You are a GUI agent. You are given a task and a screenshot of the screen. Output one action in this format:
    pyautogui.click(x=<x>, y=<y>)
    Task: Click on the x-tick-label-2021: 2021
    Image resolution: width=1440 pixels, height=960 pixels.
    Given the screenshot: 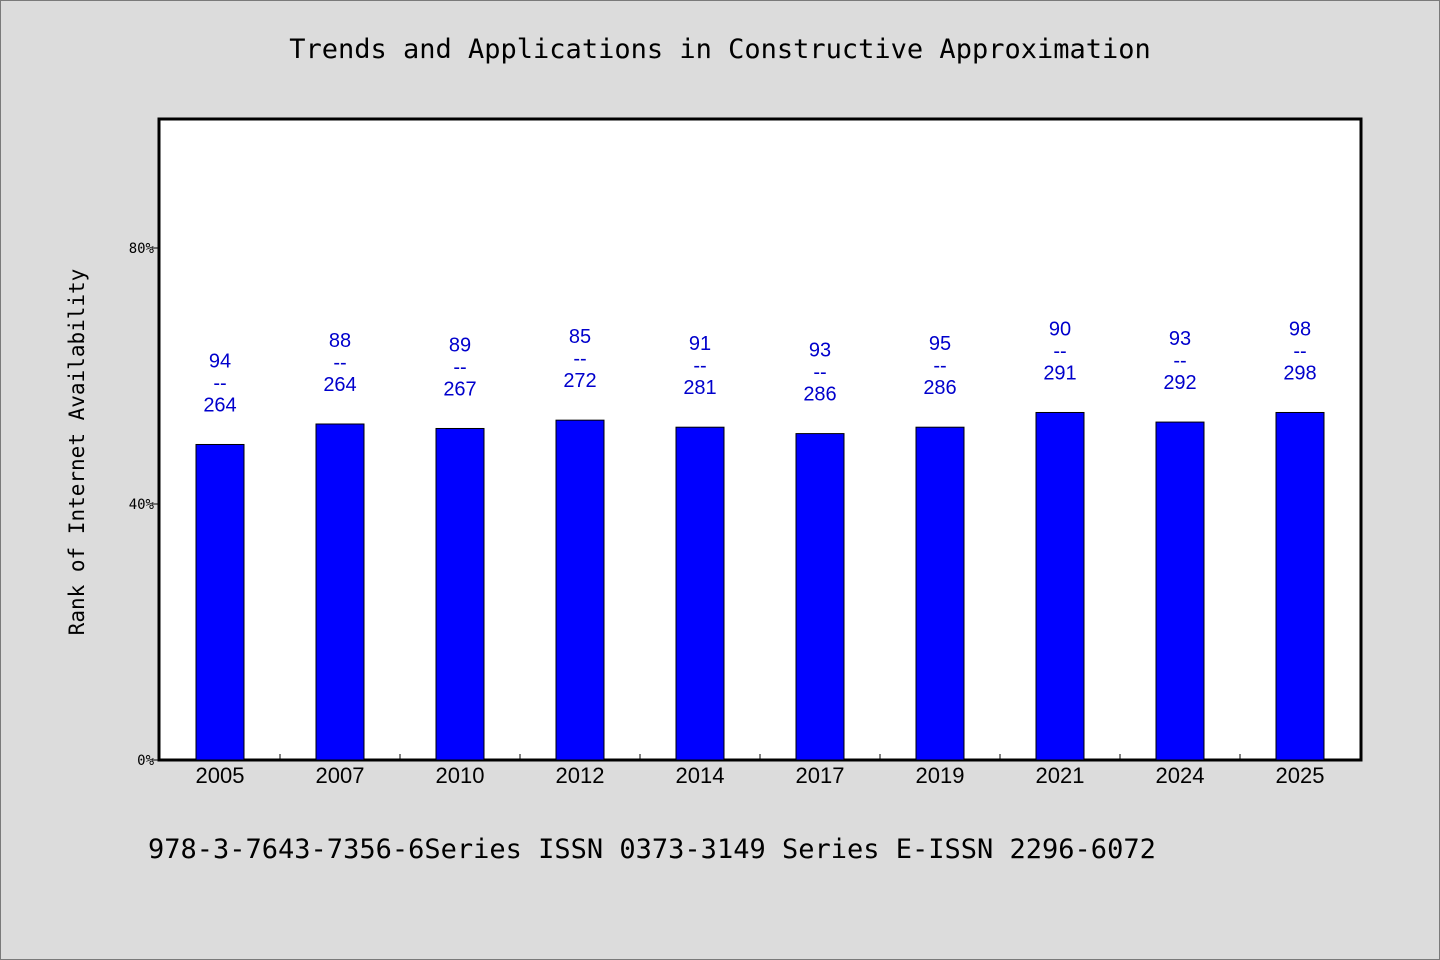 What is the action you would take?
    pyautogui.click(x=1060, y=775)
    